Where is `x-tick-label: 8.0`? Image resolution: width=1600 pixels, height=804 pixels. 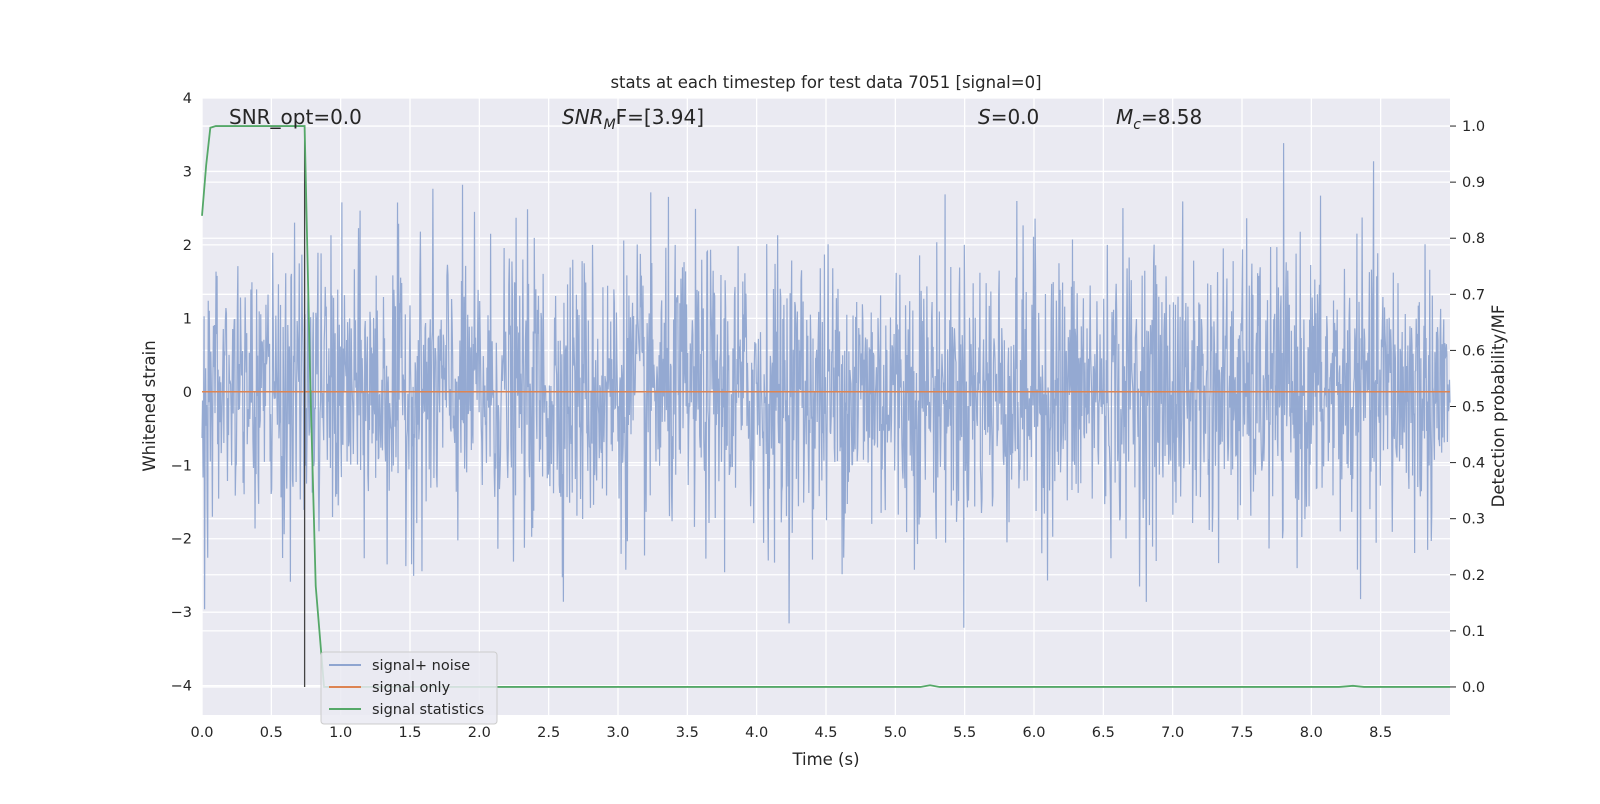
x-tick-label: 8.0 is located at coordinates (1311, 733).